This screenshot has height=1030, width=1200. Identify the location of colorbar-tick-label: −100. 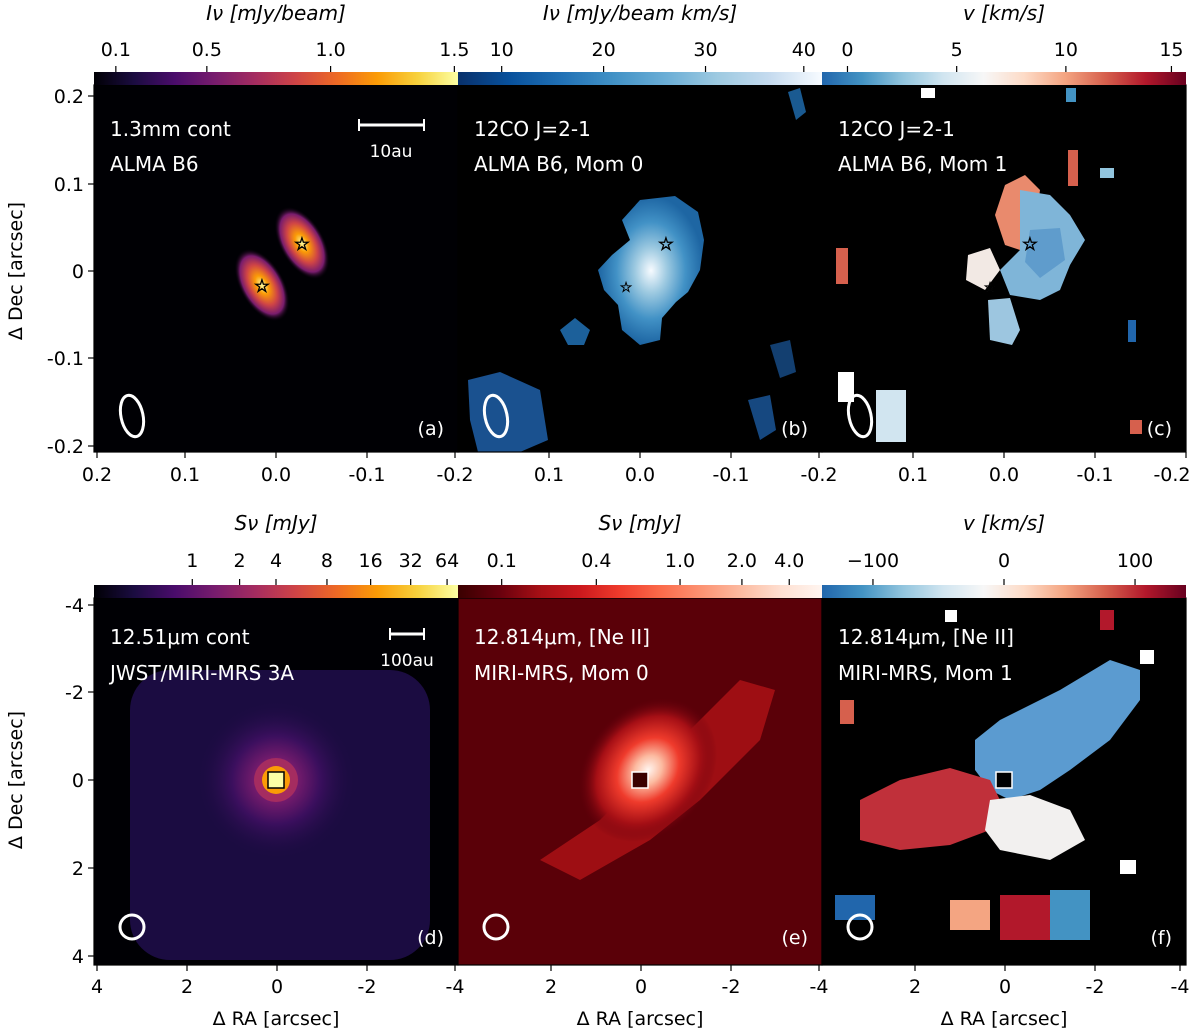
(873, 561).